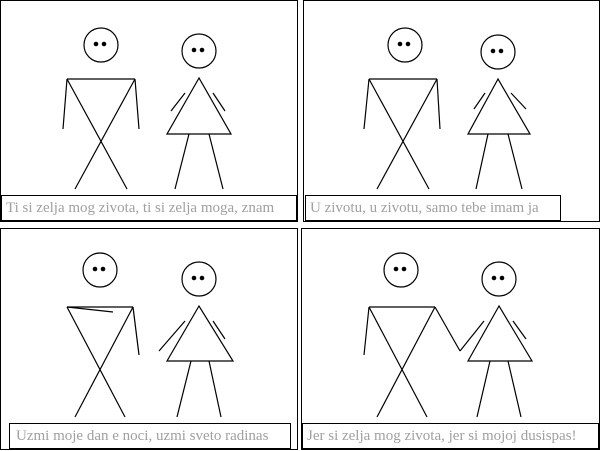 The image size is (600, 451). Describe the element at coordinates (447, 329) in the screenshot. I see `man-arm-right-holding` at that location.